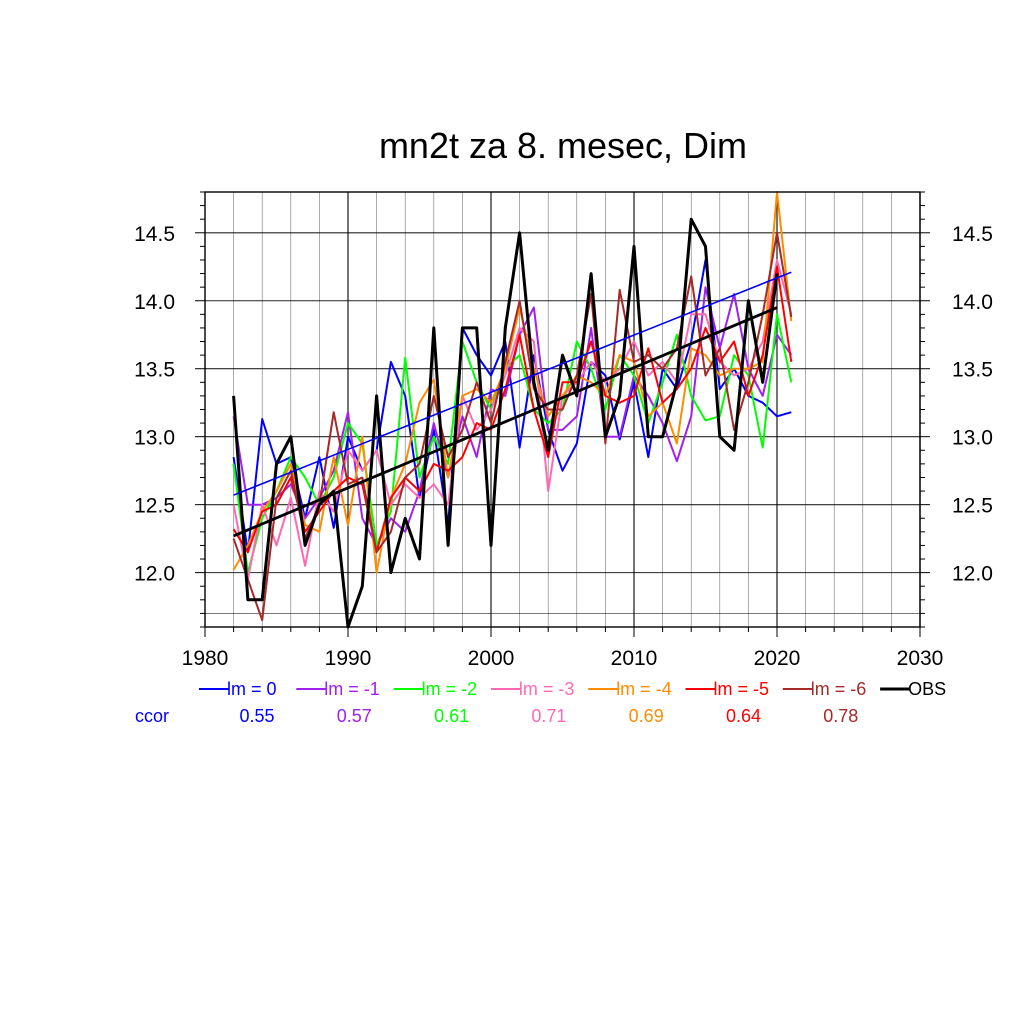 This screenshot has height=1024, width=1024. I want to click on y-tick-label-left: 12.5, so click(154, 506).